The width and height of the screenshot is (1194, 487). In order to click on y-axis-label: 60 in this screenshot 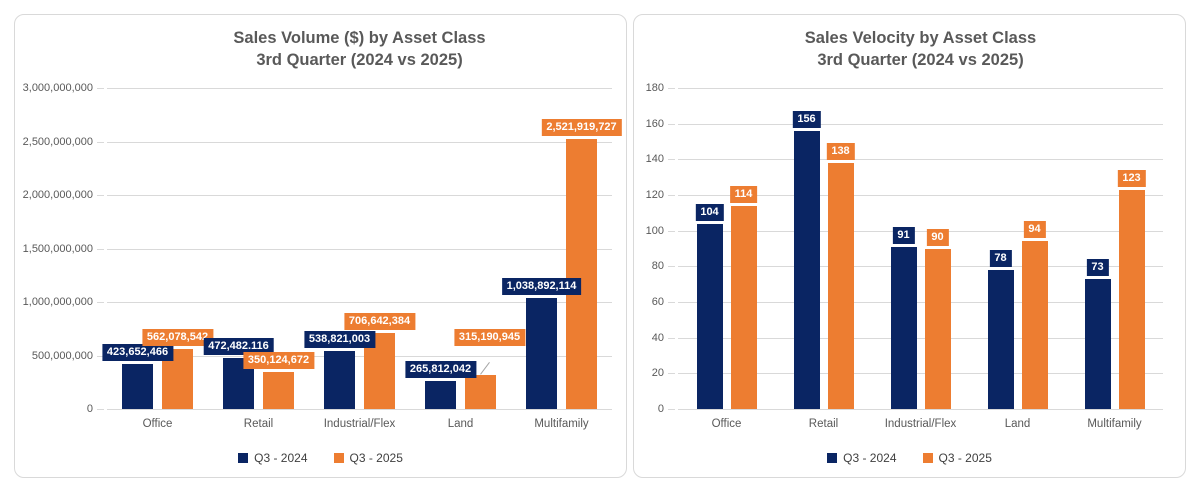, I will do `click(657, 302)`.